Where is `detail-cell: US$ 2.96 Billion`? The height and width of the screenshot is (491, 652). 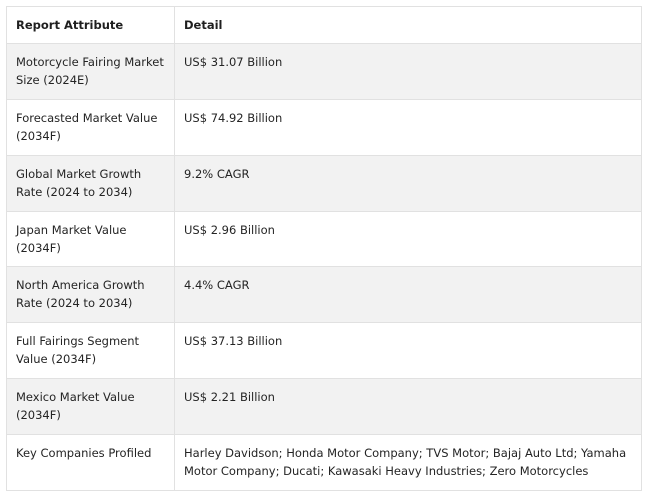
detail-cell: US$ 2.96 Billion is located at coordinates (408, 239).